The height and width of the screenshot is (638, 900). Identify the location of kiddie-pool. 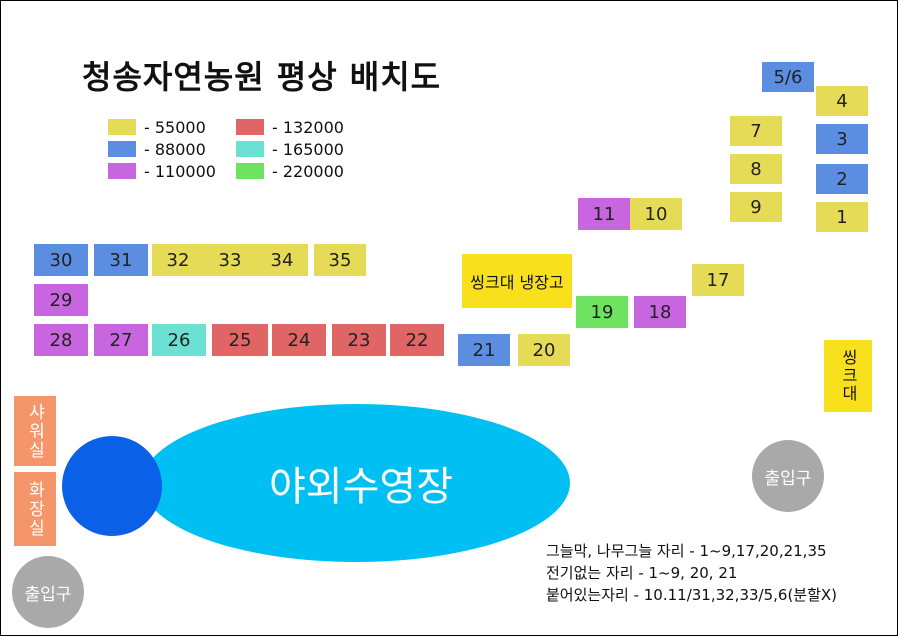
(112, 486).